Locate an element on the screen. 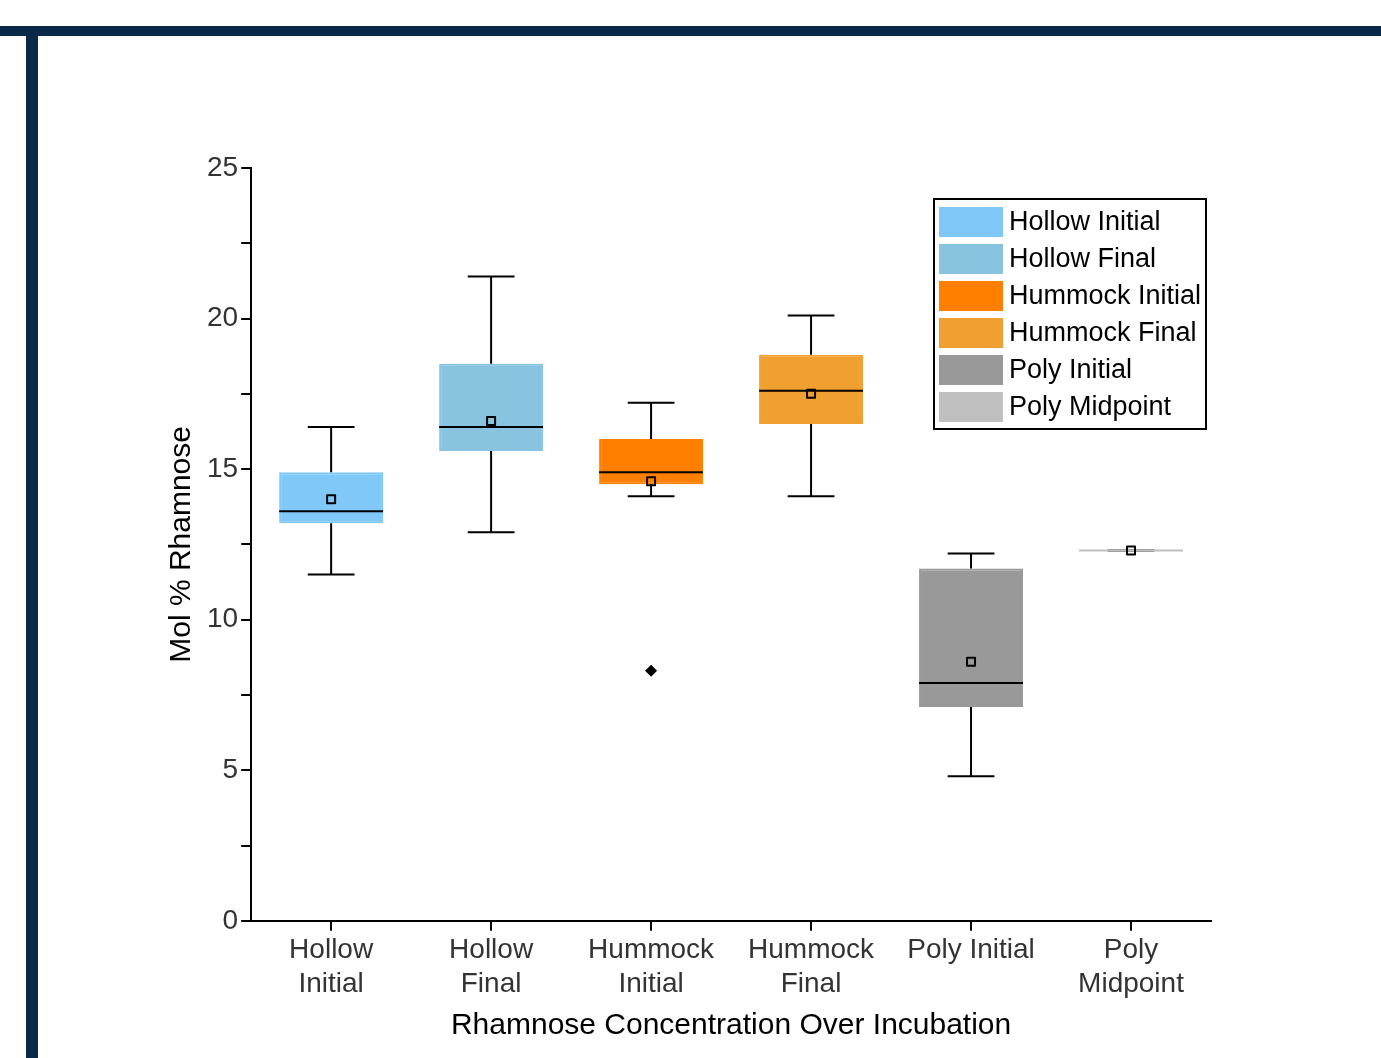  legend-label: Hollow Initial is located at coordinates (1084, 221).